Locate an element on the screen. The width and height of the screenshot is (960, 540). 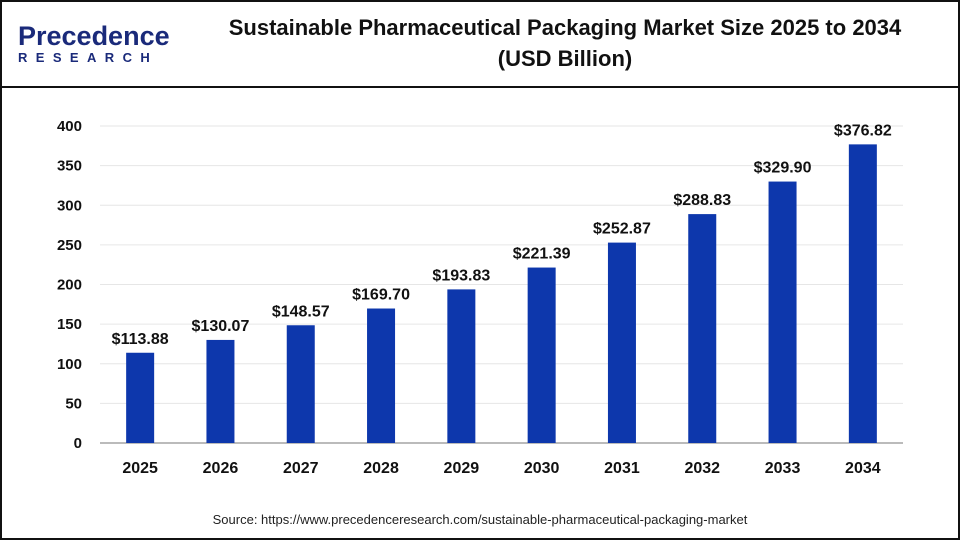
y-tick-label: 100 is located at coordinates (69, 364).